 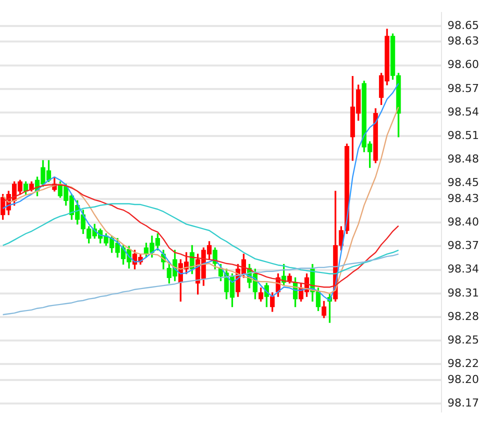 I want to click on y-tick-label: 98.54, so click(x=464, y=111).